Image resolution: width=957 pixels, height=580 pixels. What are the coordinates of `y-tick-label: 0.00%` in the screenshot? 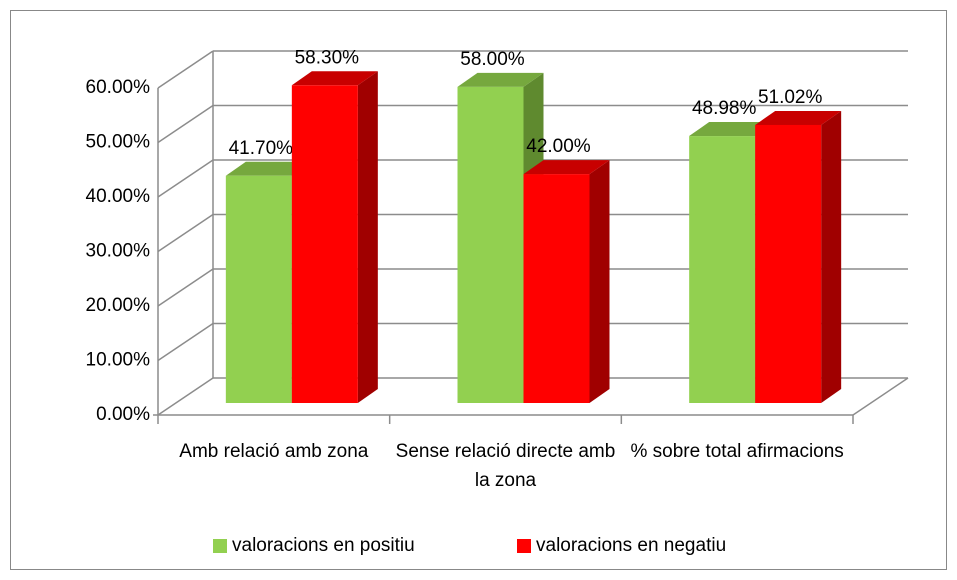 It's located at (123, 414).